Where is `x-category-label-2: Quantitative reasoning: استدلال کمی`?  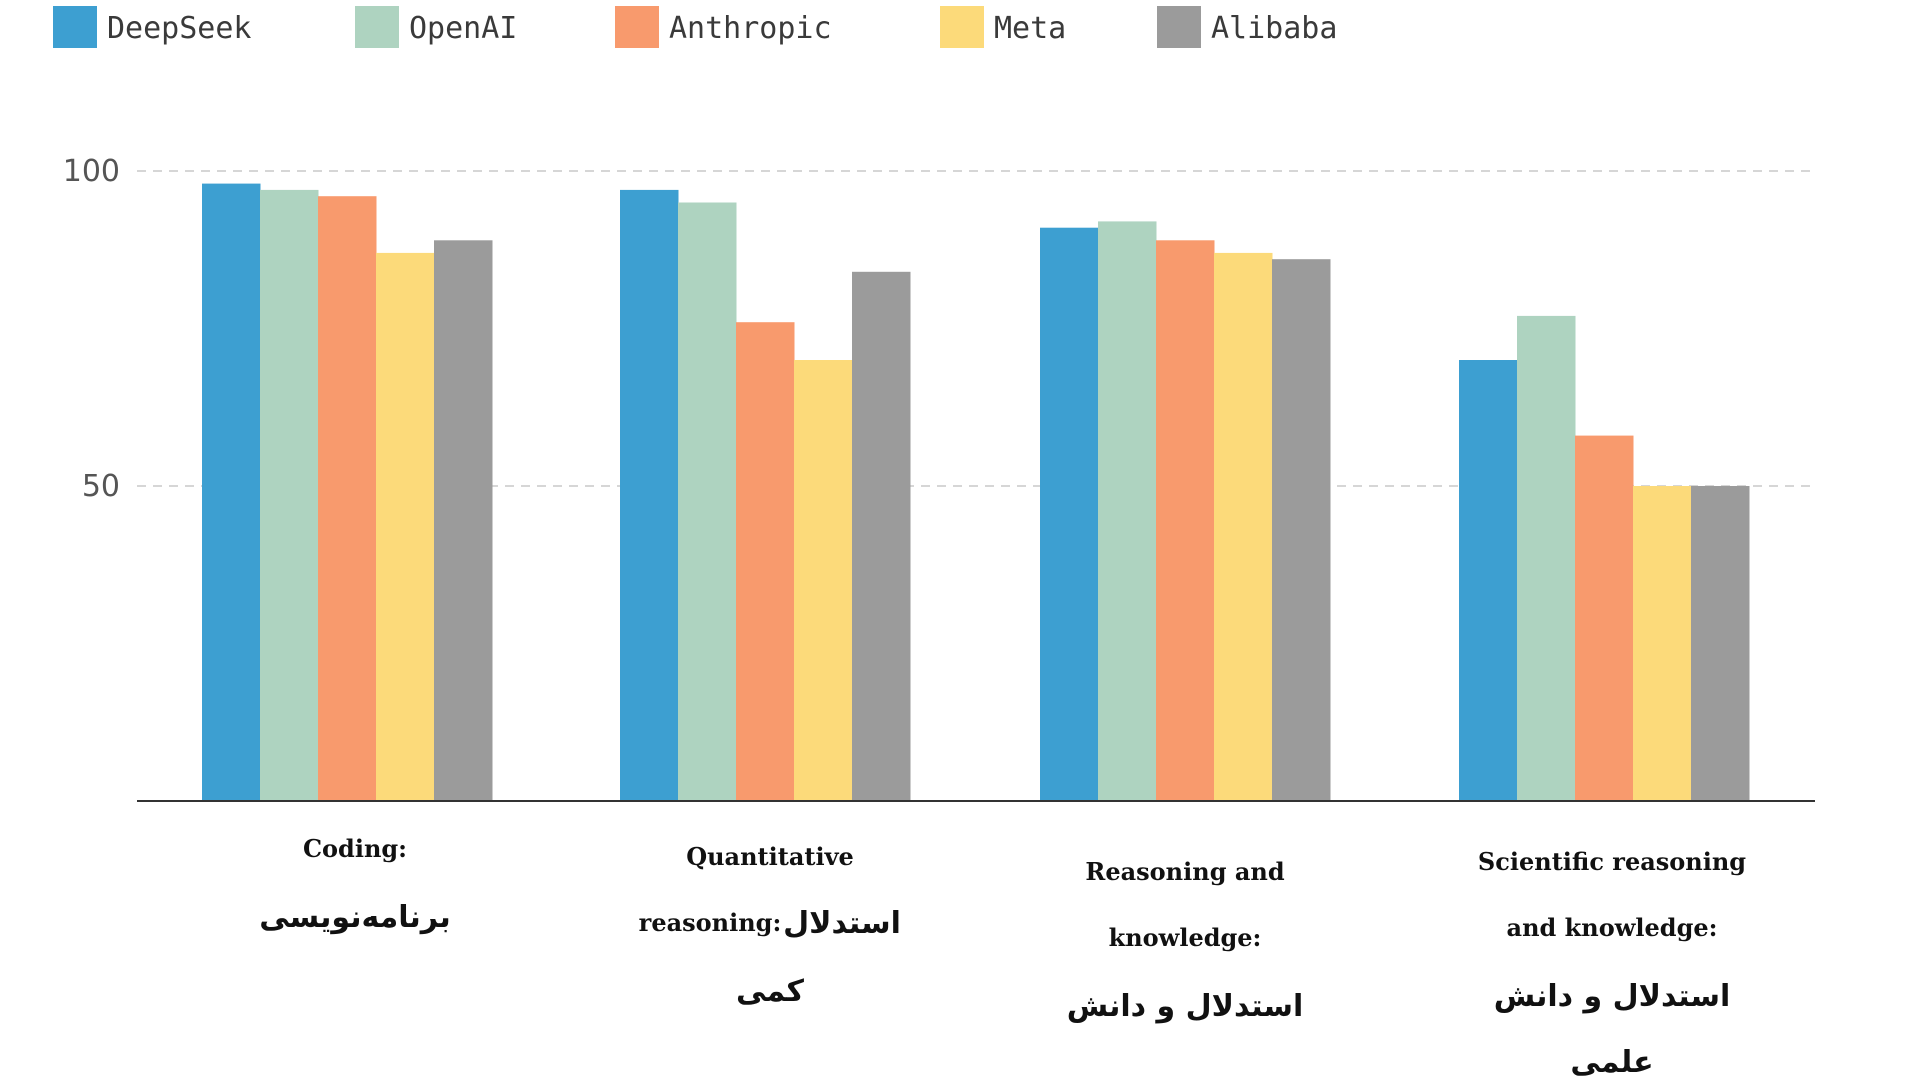 x-category-label-2: Quantitative reasoning: استدلال کمی is located at coordinates (770, 925).